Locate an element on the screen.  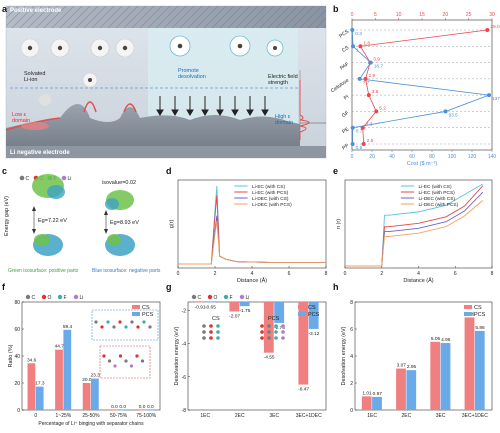
panel-letter-h: h is located at coordinates (336, 287).